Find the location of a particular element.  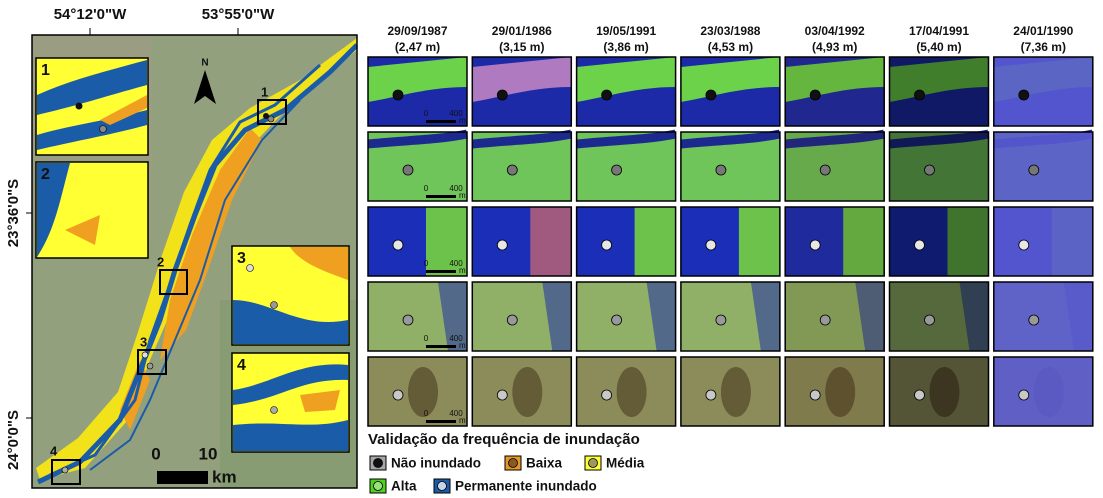

inset: 4 is located at coordinates (290, 402).